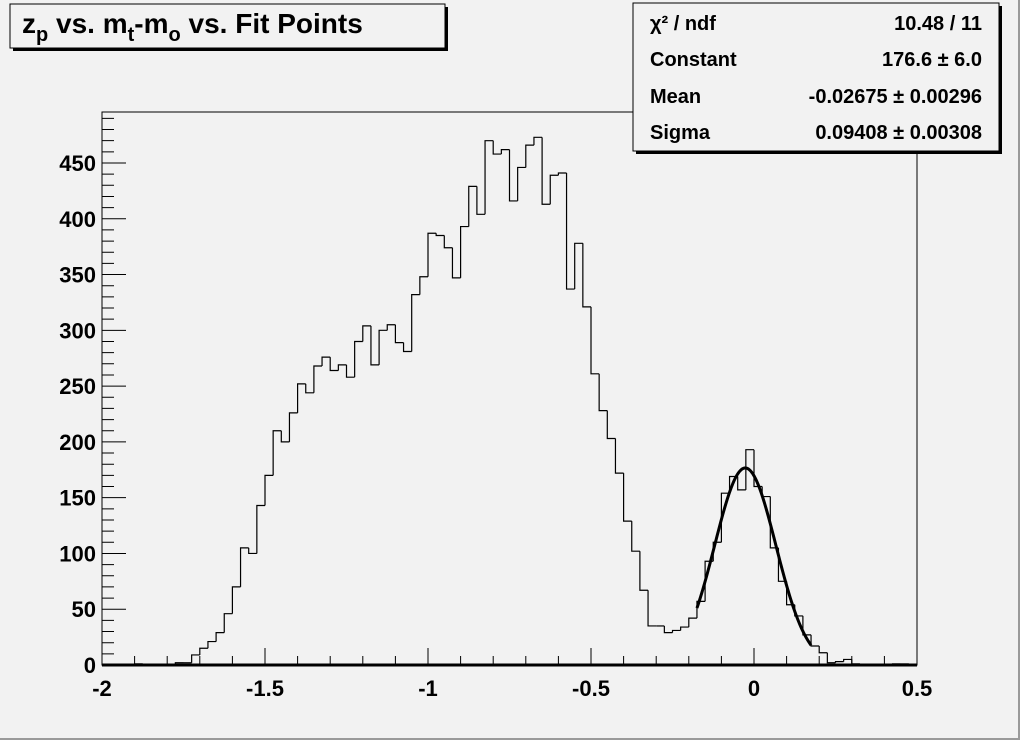 Image resolution: width=1020 pixels, height=740 pixels. I want to click on stats-label-constant: Constant, so click(693, 60).